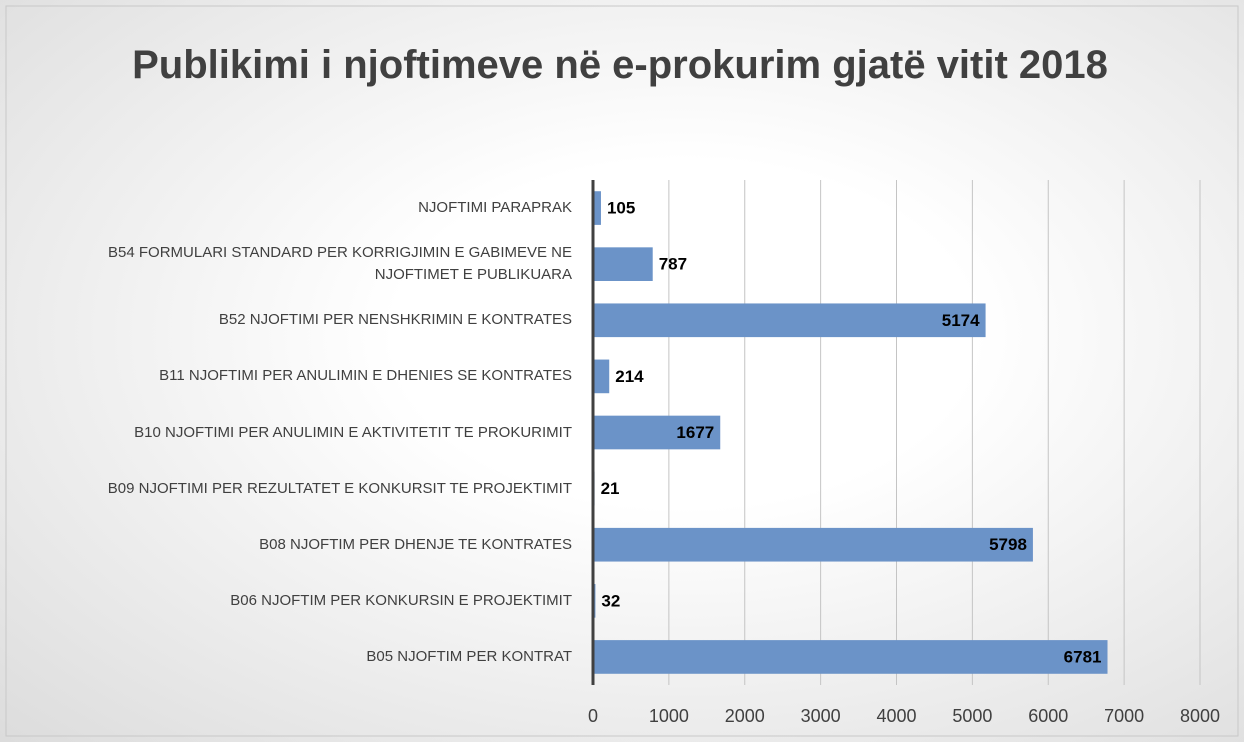  Describe the element at coordinates (415, 544) in the screenshot. I see `y-tick-label: B08 NJOFTIM PER DHENJE TE KONTRATES` at that location.